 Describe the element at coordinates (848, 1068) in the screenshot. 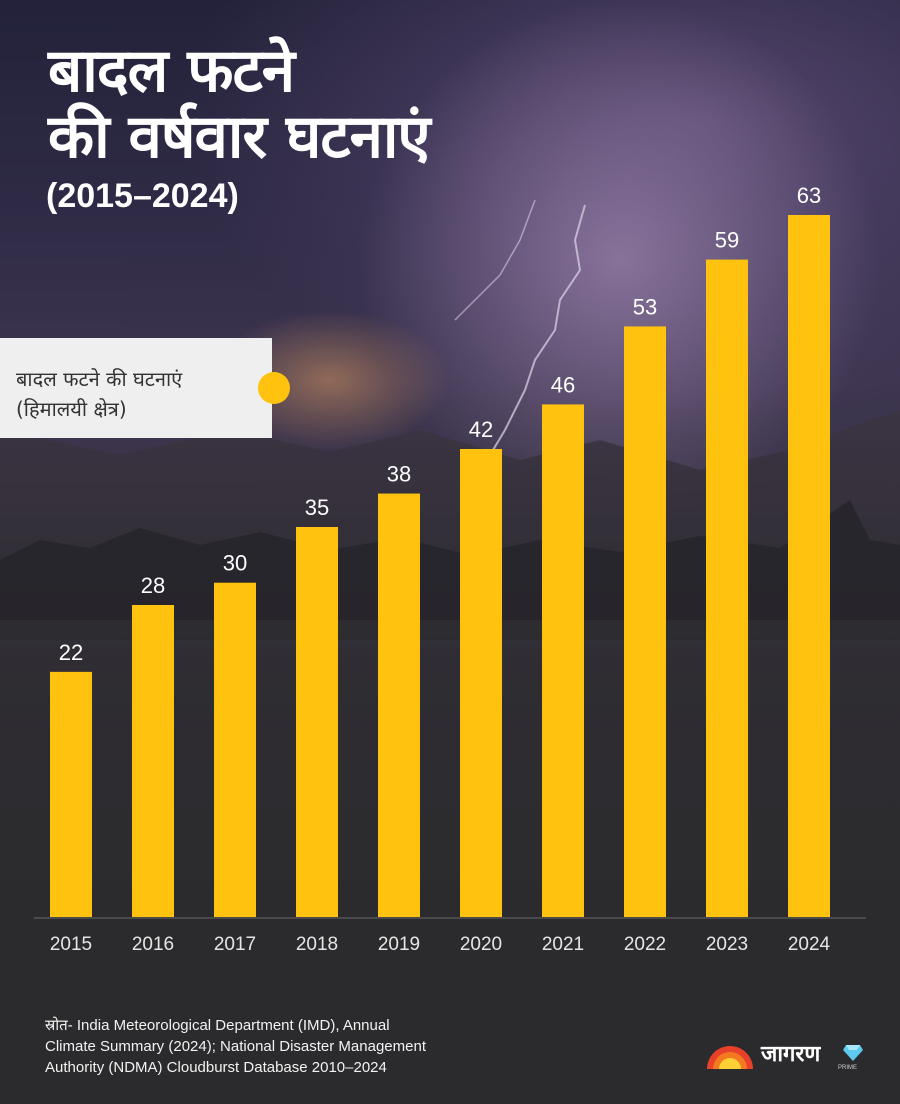

I see `brand-sub: PRIME` at that location.